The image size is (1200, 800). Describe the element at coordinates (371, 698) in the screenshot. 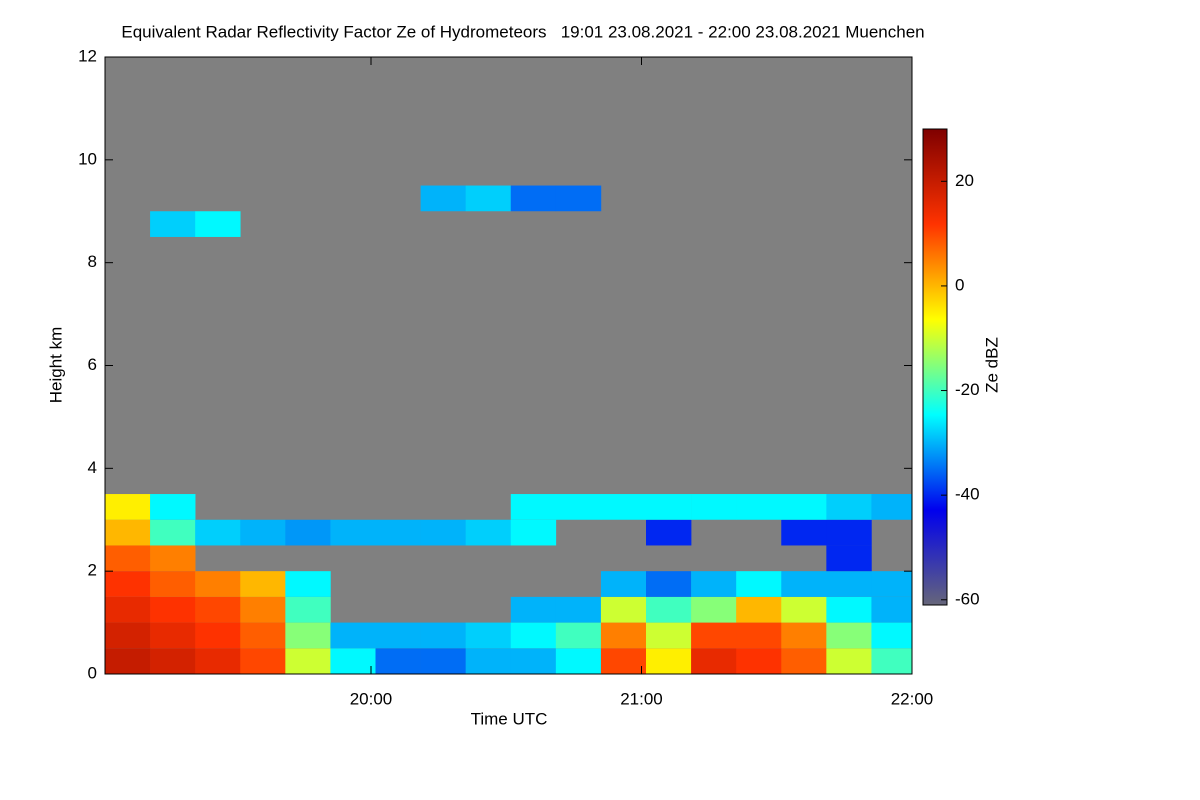

I see `x-tick-label: 20:00` at that location.